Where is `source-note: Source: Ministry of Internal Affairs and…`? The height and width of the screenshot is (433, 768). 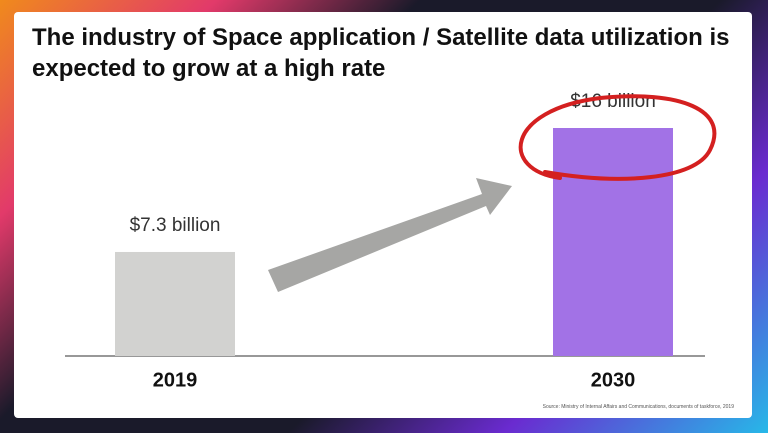 source-note: Source: Ministry of Internal Affairs and… is located at coordinates (638, 407).